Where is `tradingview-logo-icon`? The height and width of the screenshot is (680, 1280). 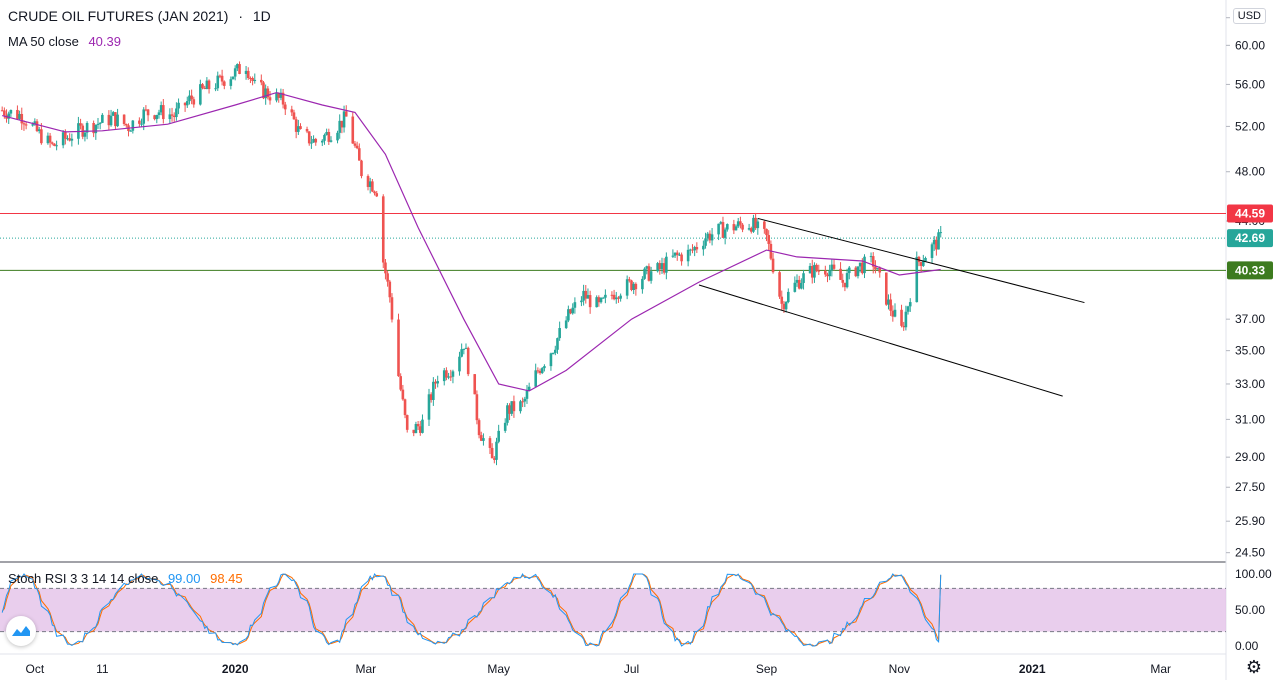 tradingview-logo-icon is located at coordinates (21, 631).